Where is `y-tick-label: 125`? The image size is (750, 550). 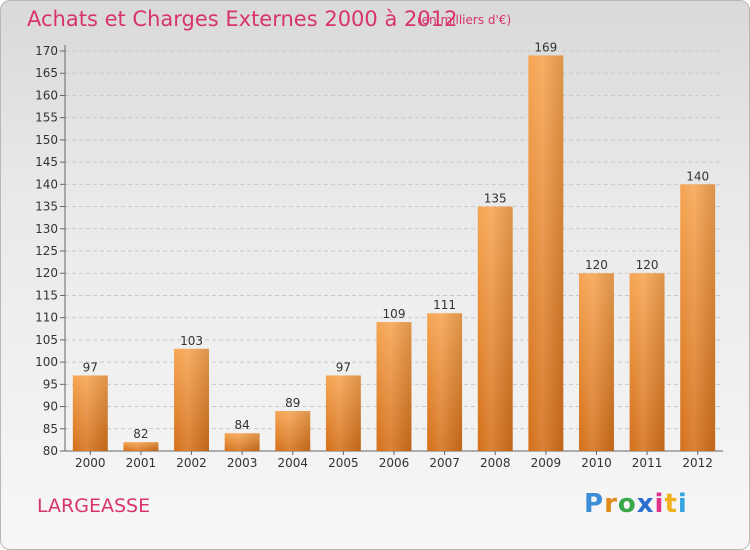
y-tick-label: 125 is located at coordinates (46, 251).